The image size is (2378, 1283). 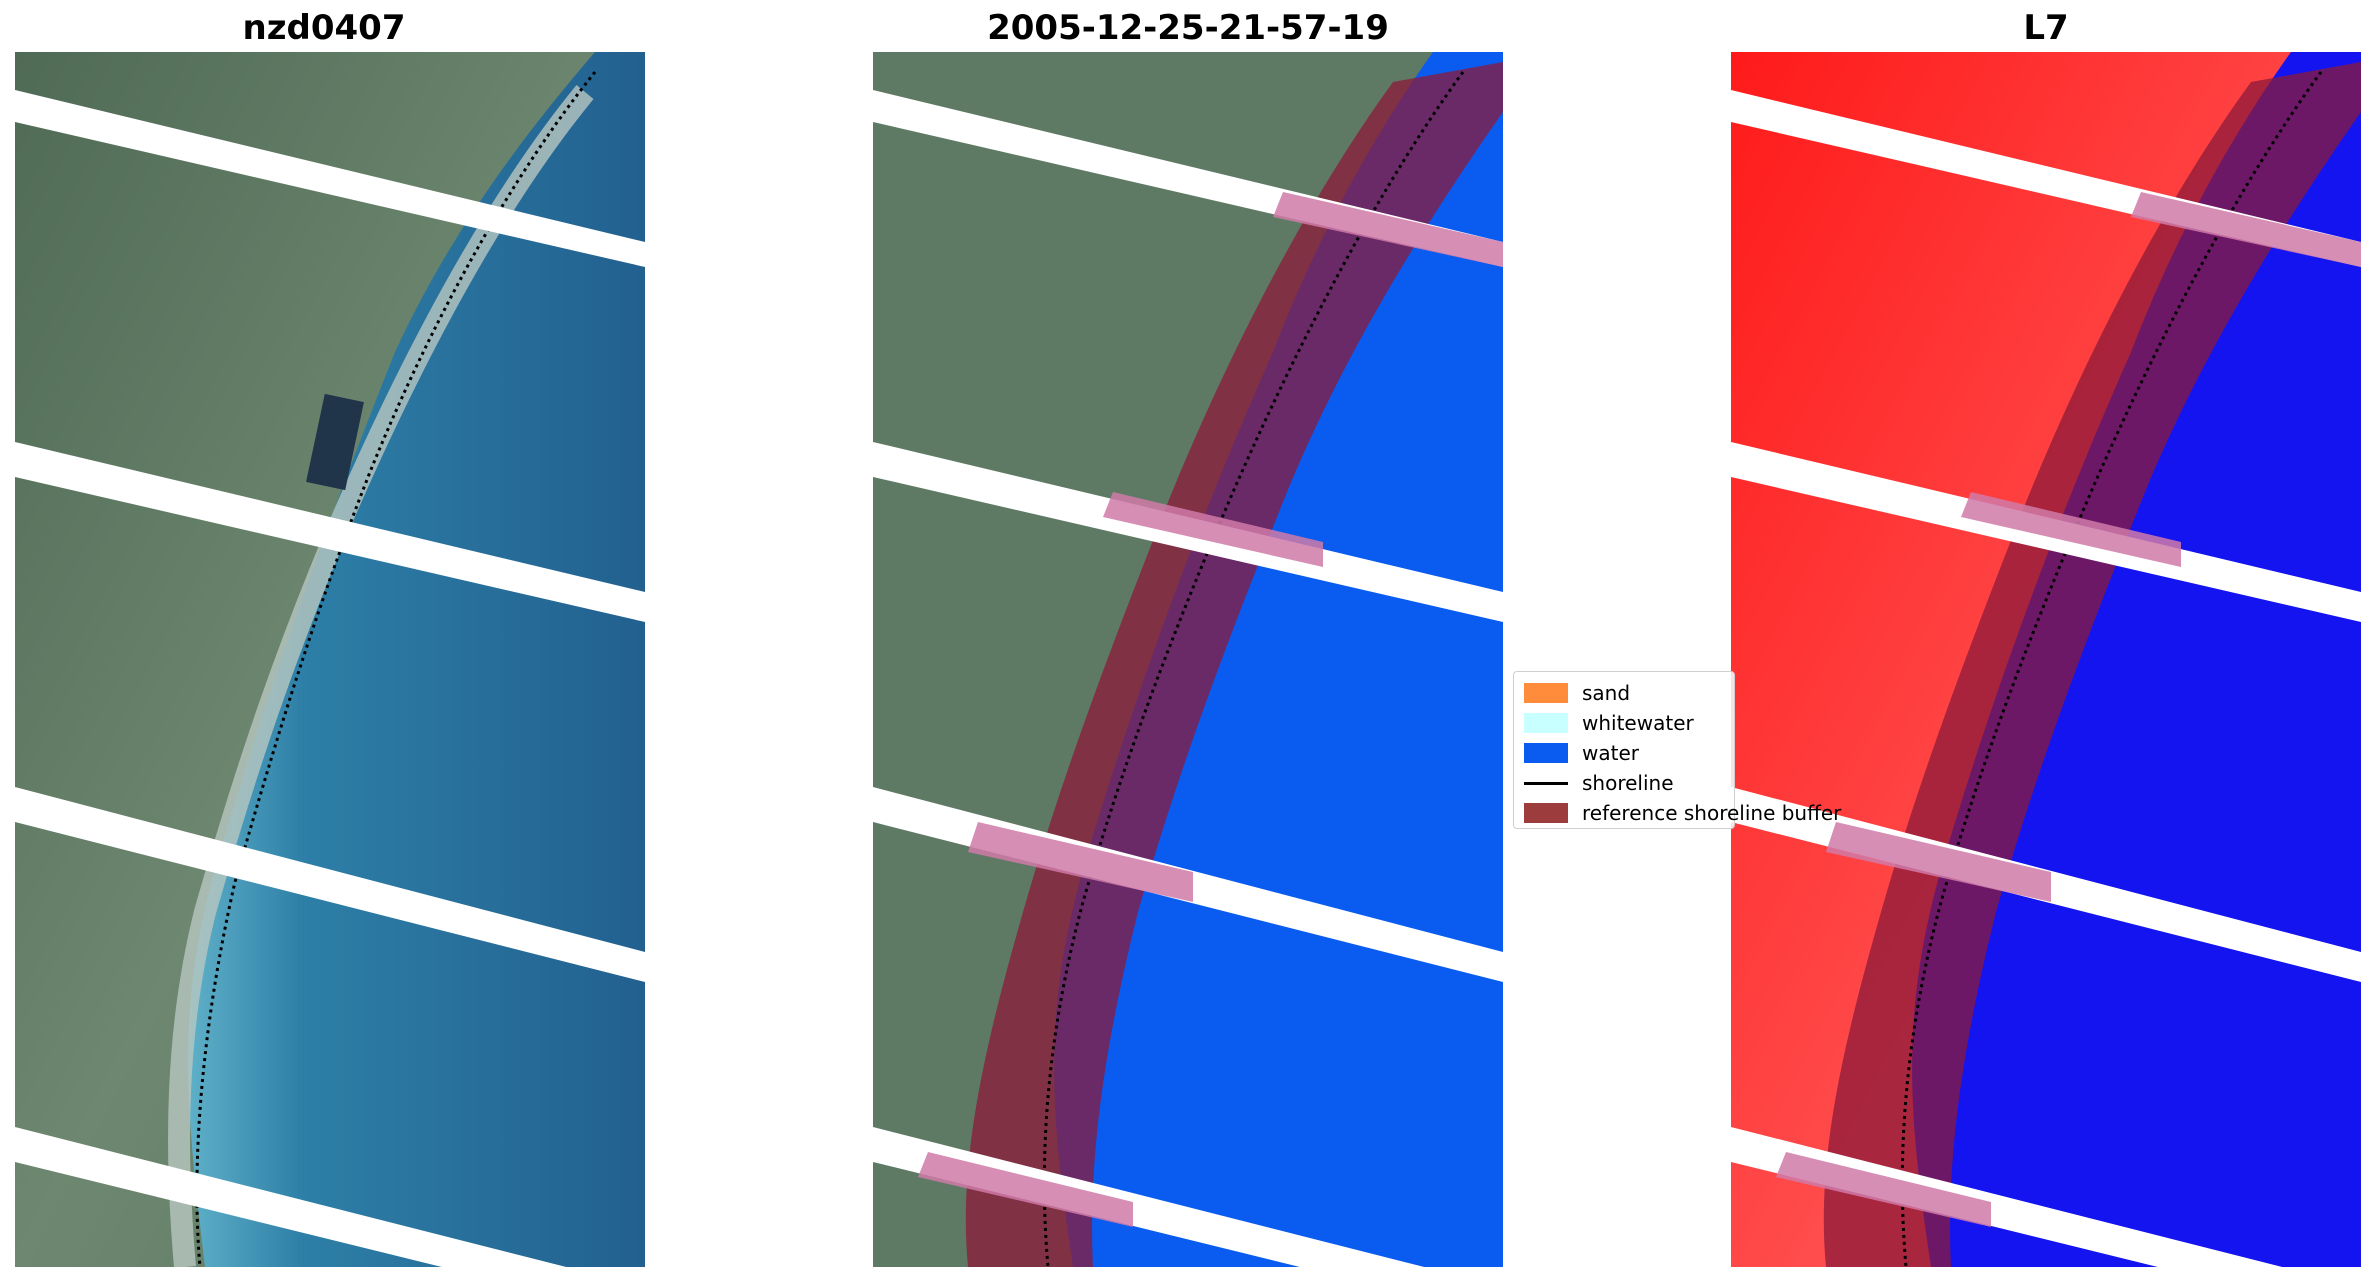 I want to click on legend-label: whitewater, so click(x=1638, y=723).